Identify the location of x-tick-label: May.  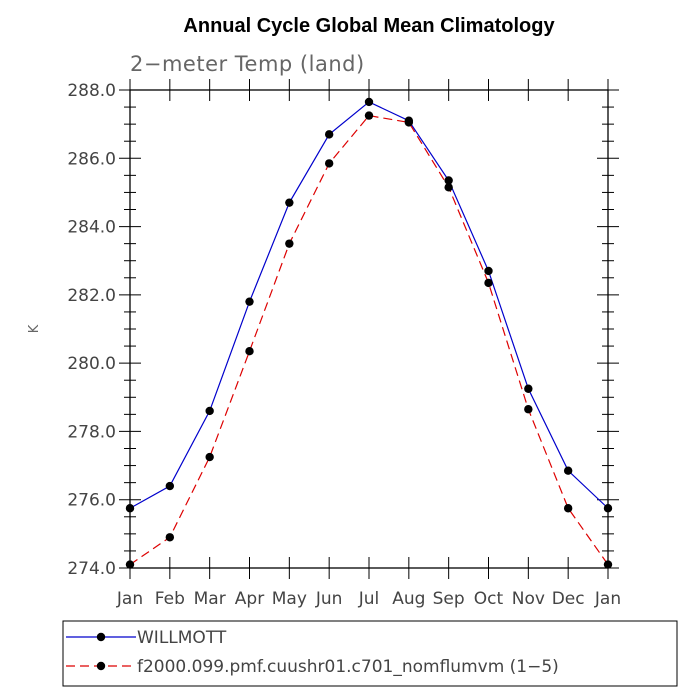
(289, 599).